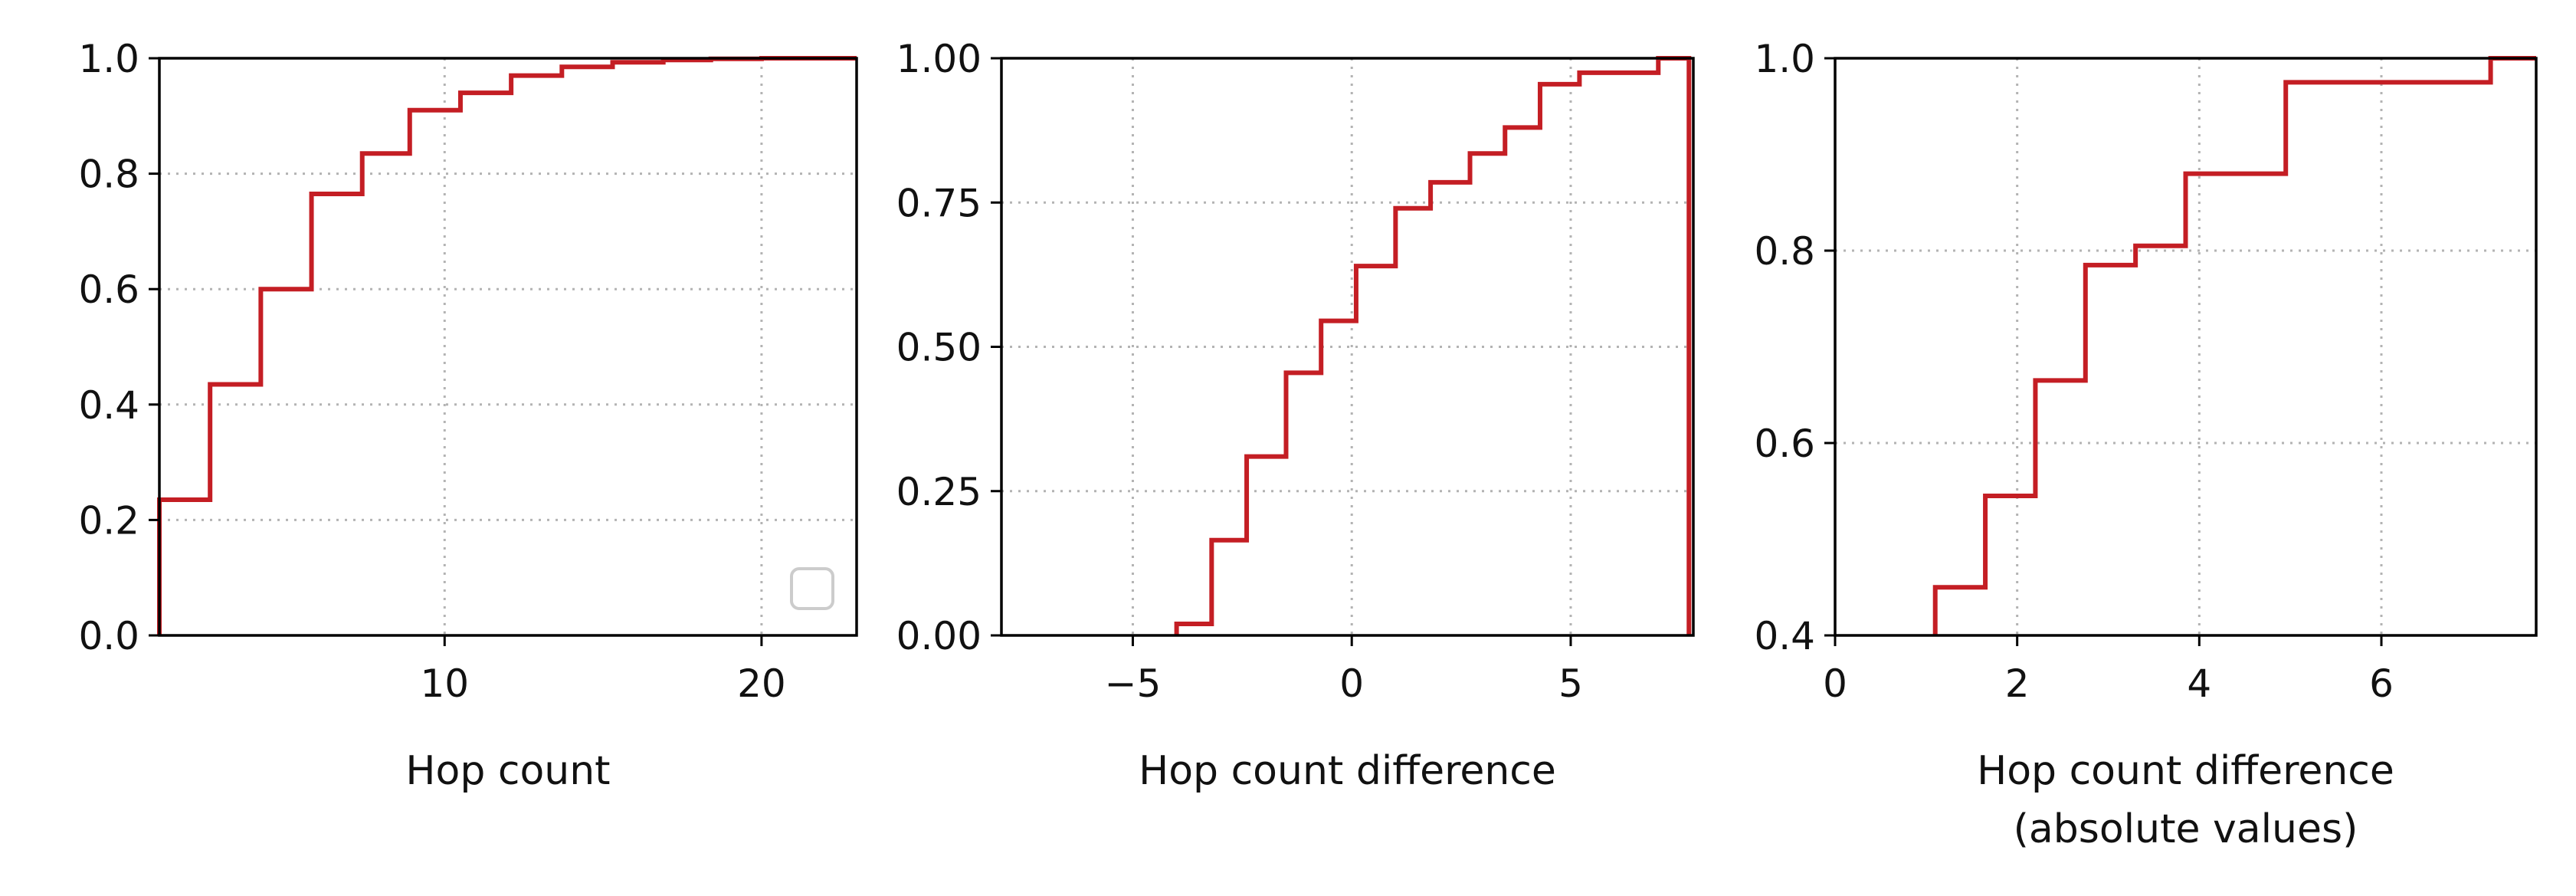 The image size is (2576, 896). What do you see at coordinates (445, 683) in the screenshot?
I see `x-tick-label: 10` at bounding box center [445, 683].